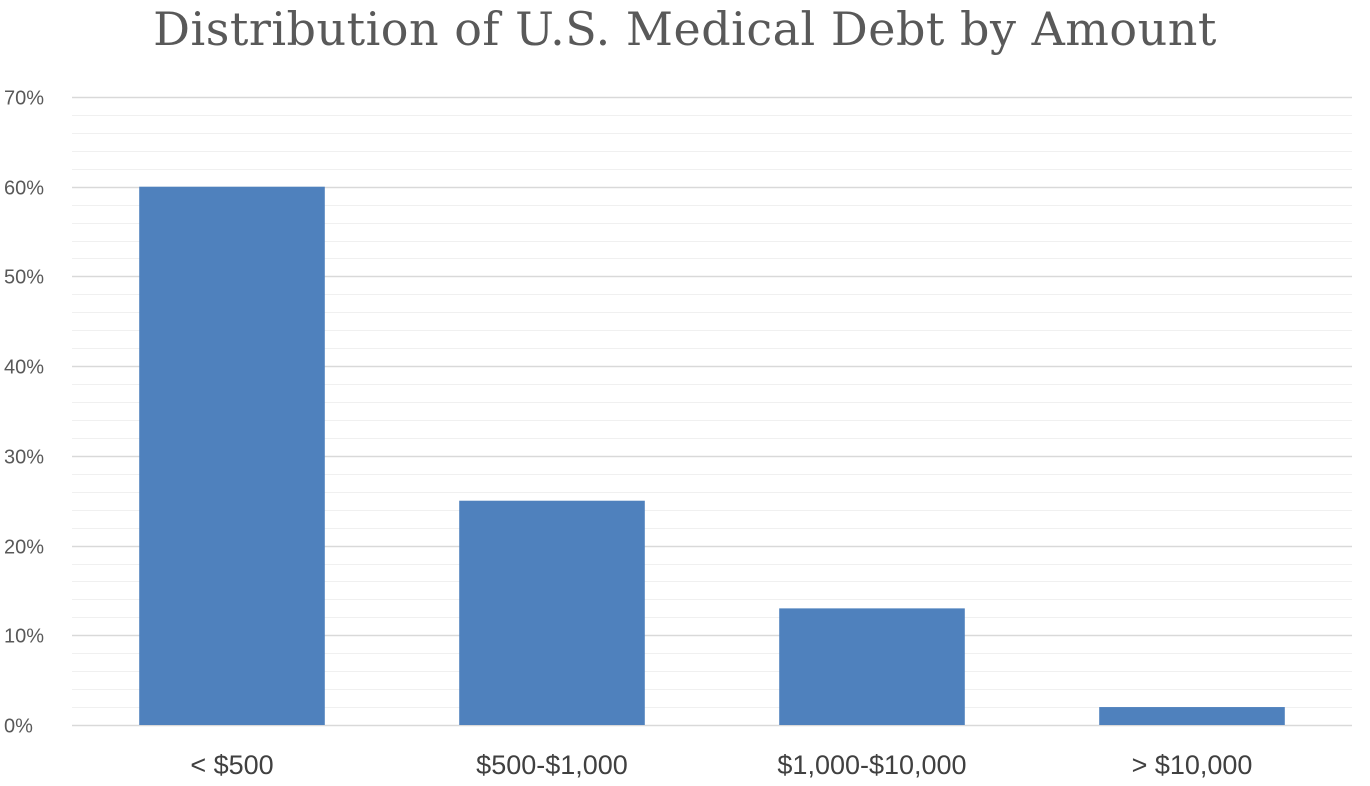 The height and width of the screenshot is (786, 1370). I want to click on y-tick-label: 0%, so click(18, 727).